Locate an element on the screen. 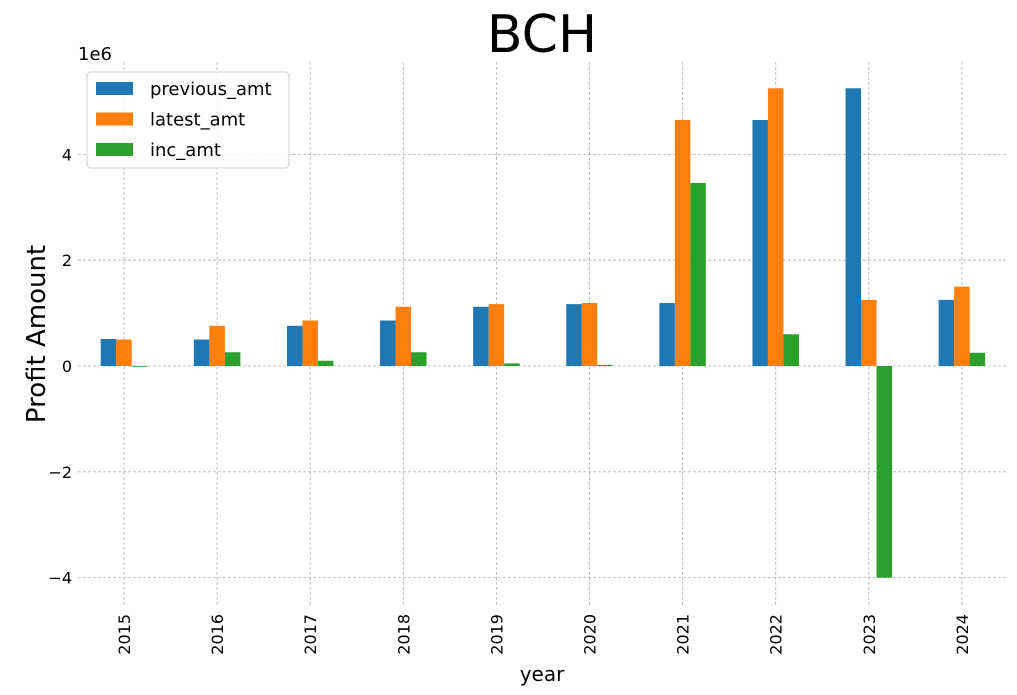  bar-previous_amt-2019 is located at coordinates (481, 336).